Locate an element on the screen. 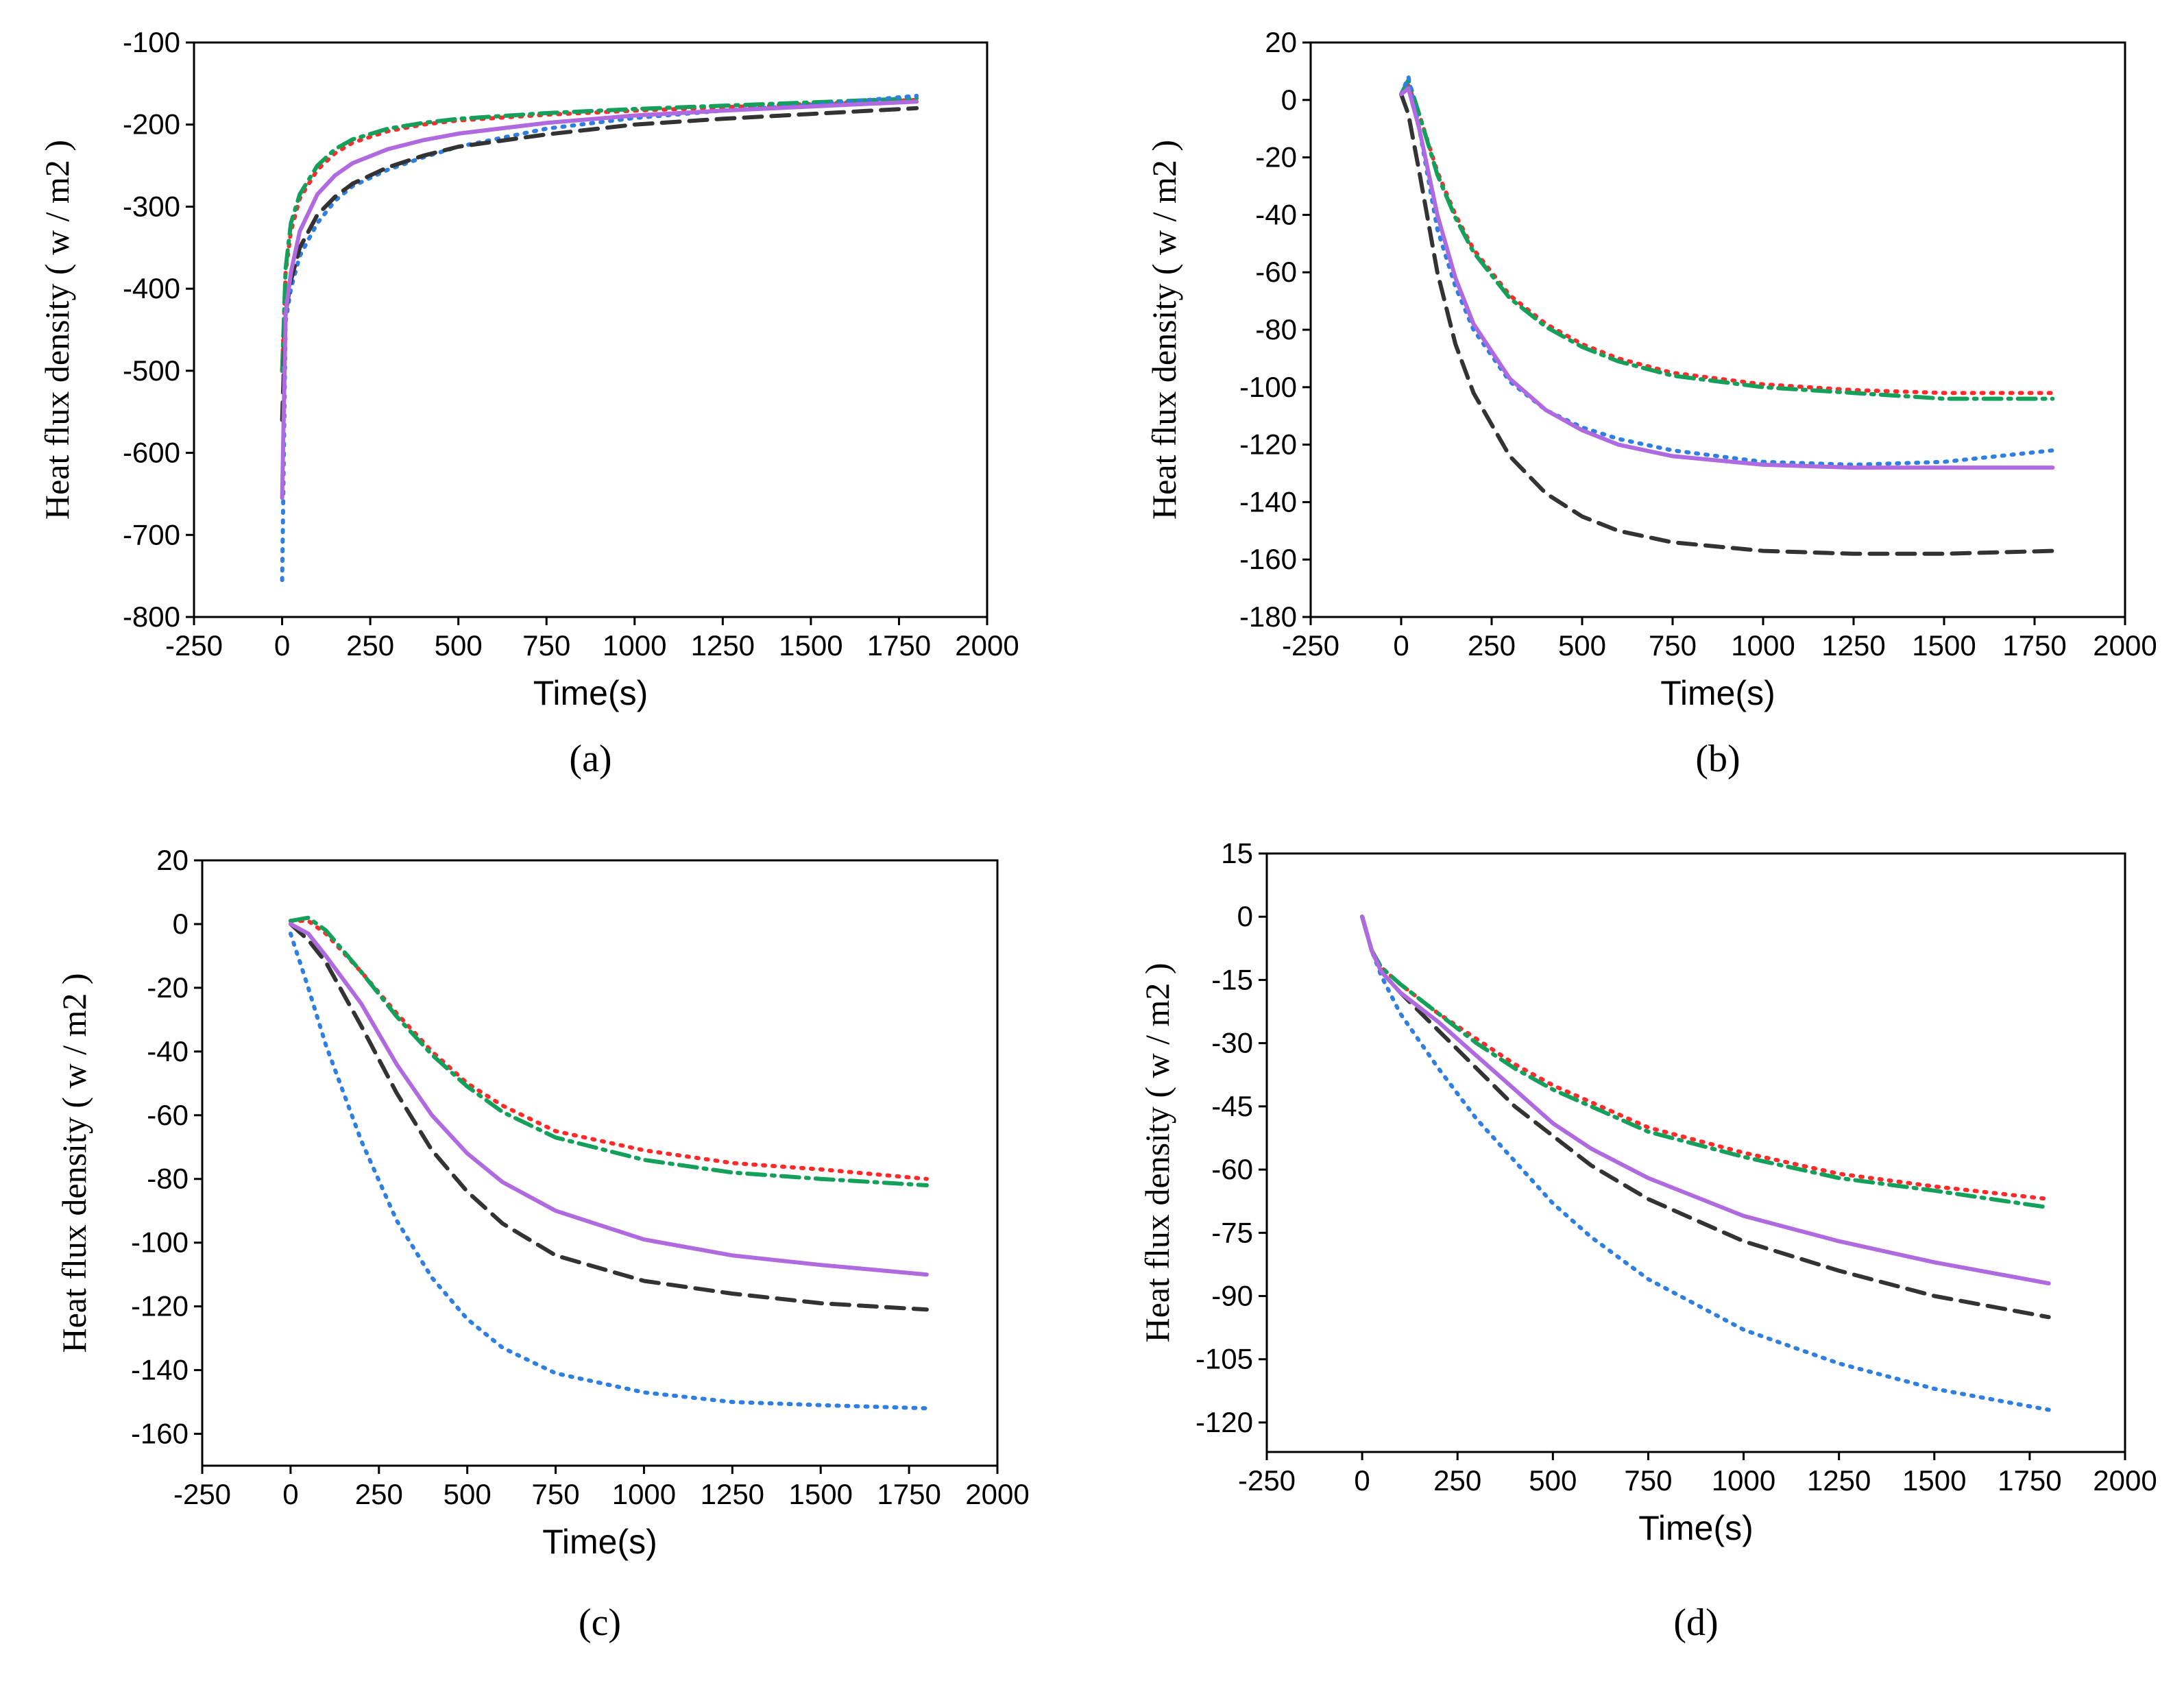 The image size is (2184, 1683). y-tick-label: -105 is located at coordinates (1224, 1359).